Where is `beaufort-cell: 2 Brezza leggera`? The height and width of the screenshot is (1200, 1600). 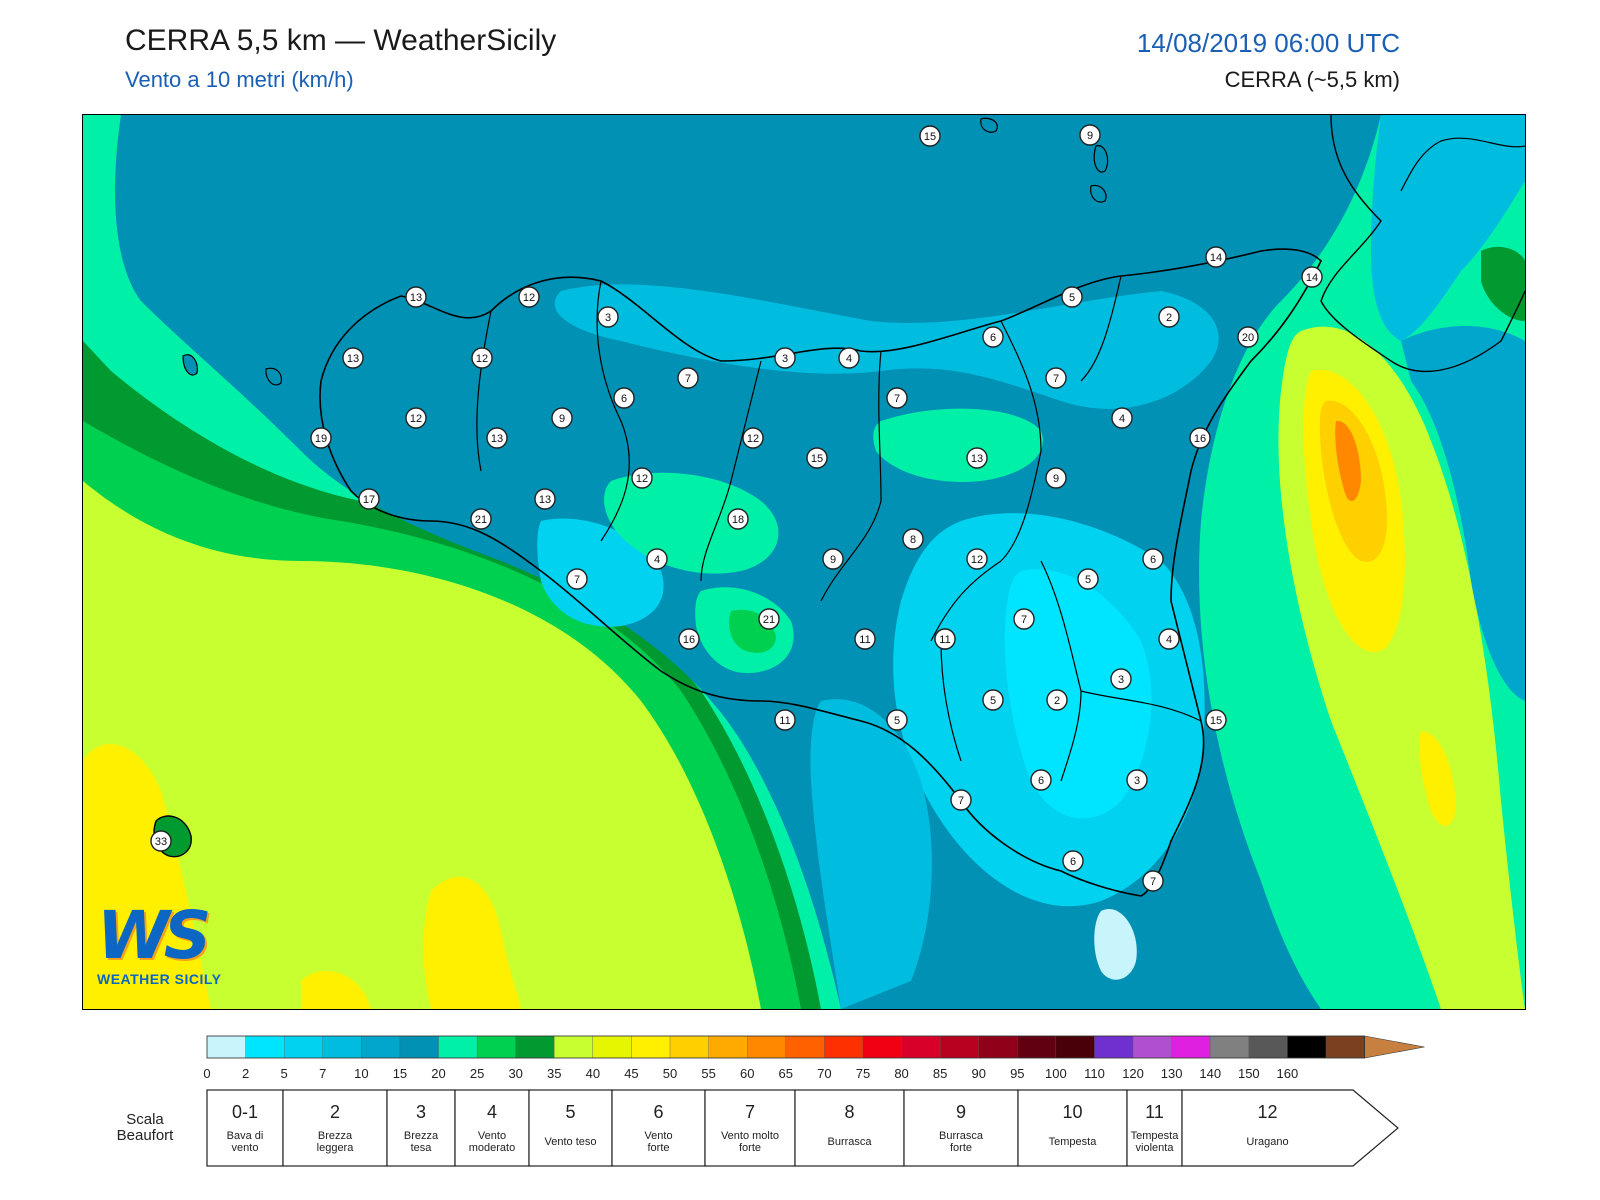 beaufort-cell: 2 Brezza leggera is located at coordinates (335, 1128).